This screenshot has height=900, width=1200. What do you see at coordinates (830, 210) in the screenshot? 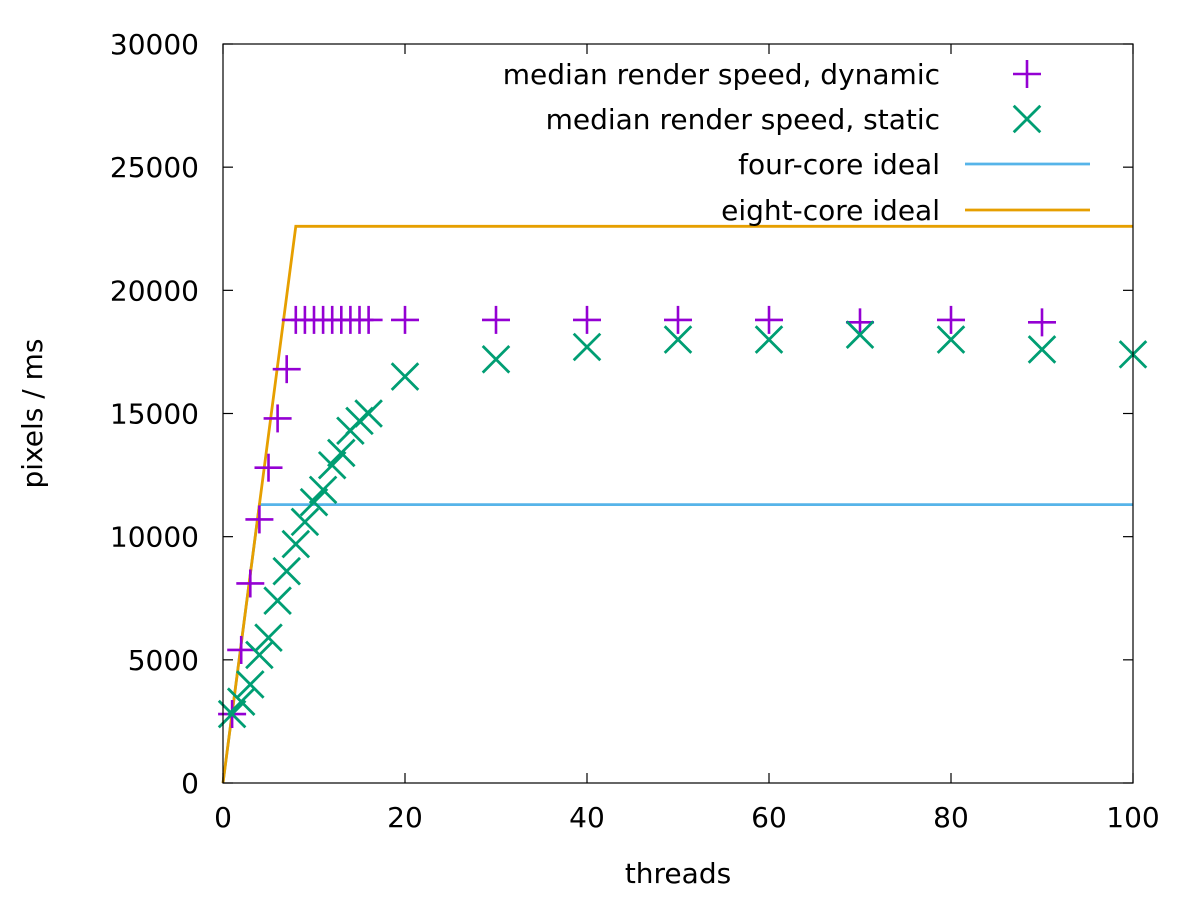
I see `legend-label: eight-core ideal` at bounding box center [830, 210].